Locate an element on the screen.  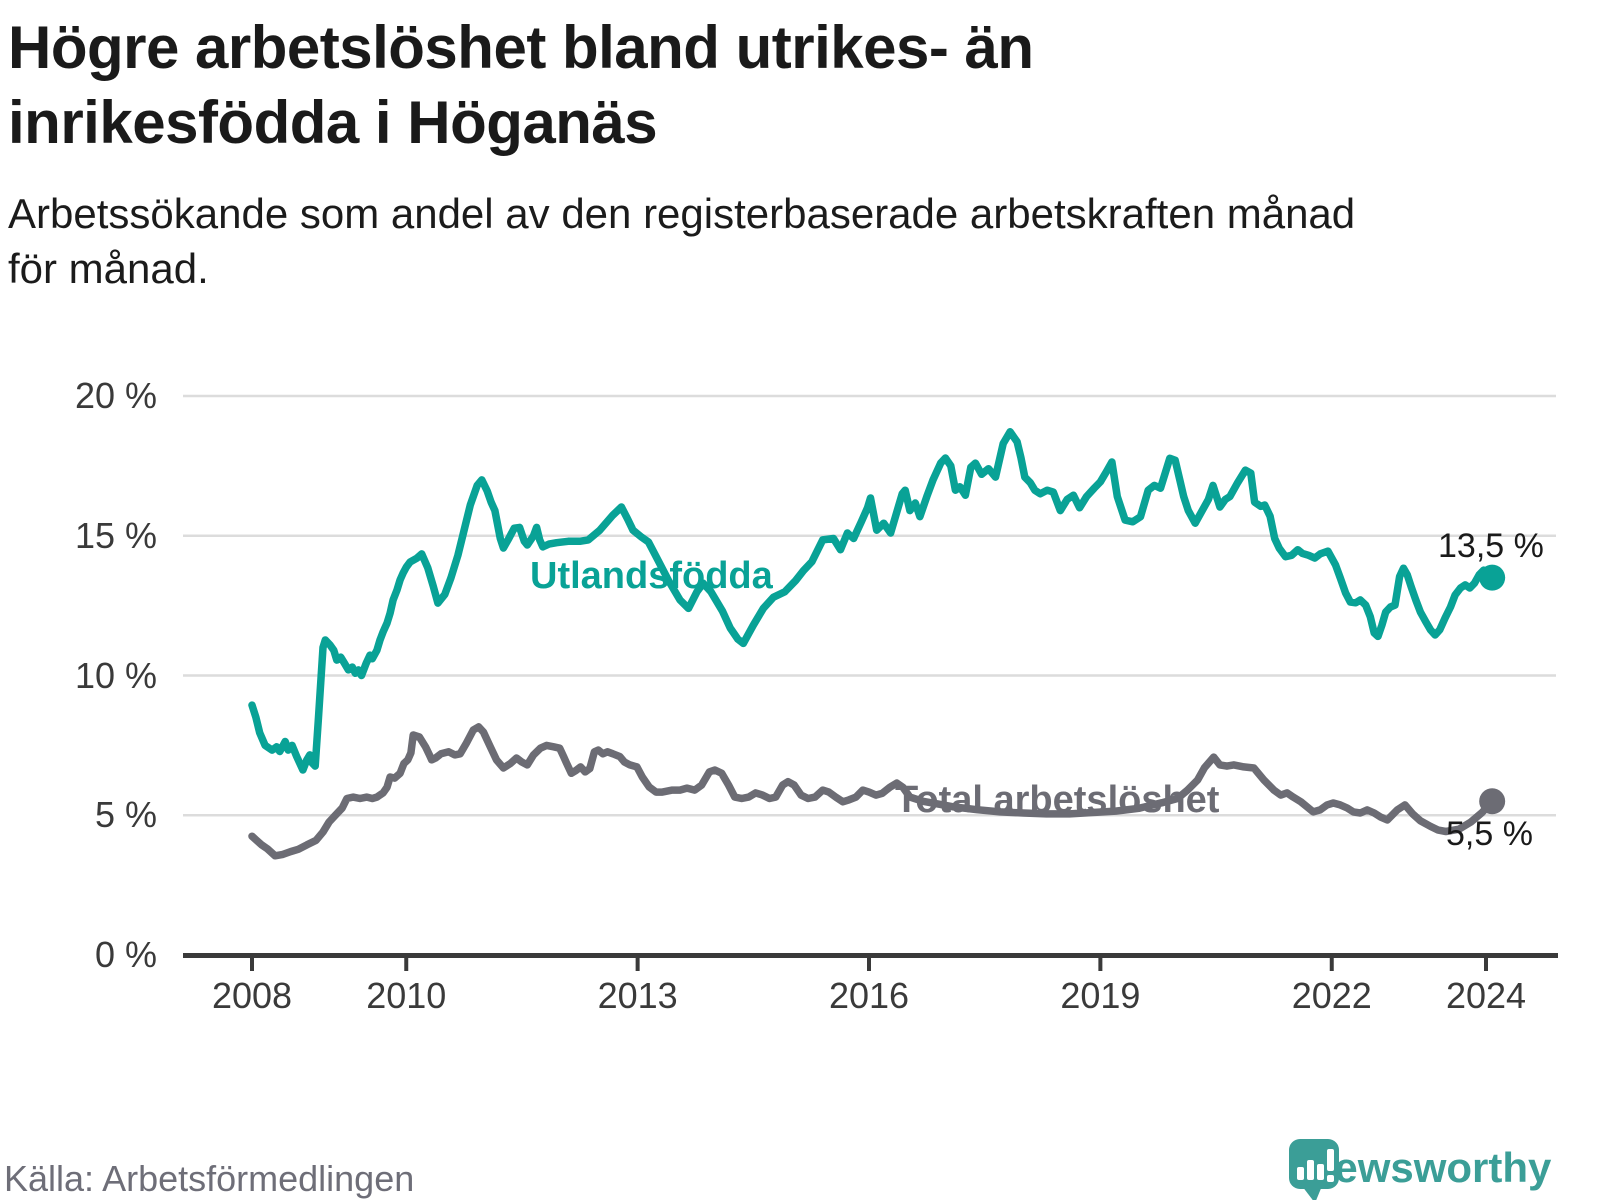
subtitle-line-2: för månad. is located at coordinates (108, 268).